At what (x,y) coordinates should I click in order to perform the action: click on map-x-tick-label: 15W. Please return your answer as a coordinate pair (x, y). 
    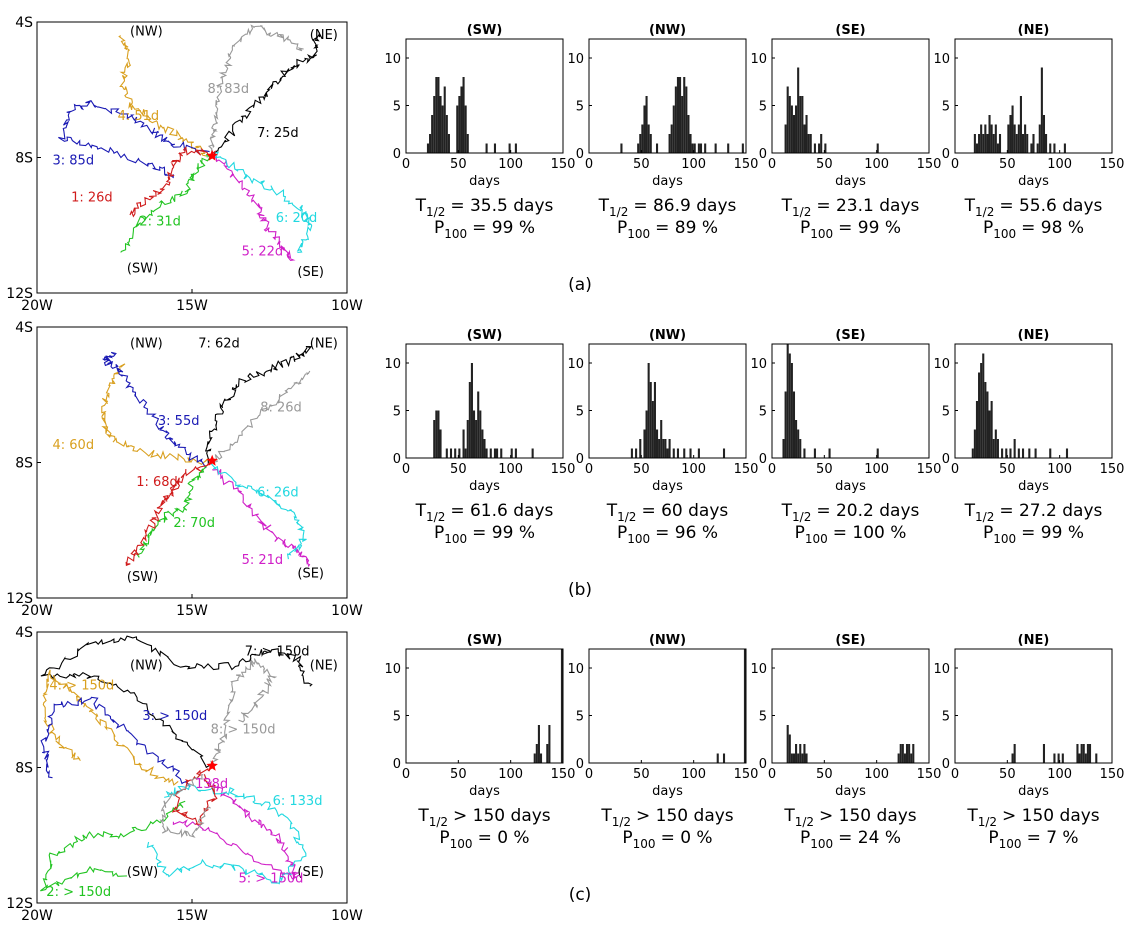
    Looking at the image, I should click on (192, 611).